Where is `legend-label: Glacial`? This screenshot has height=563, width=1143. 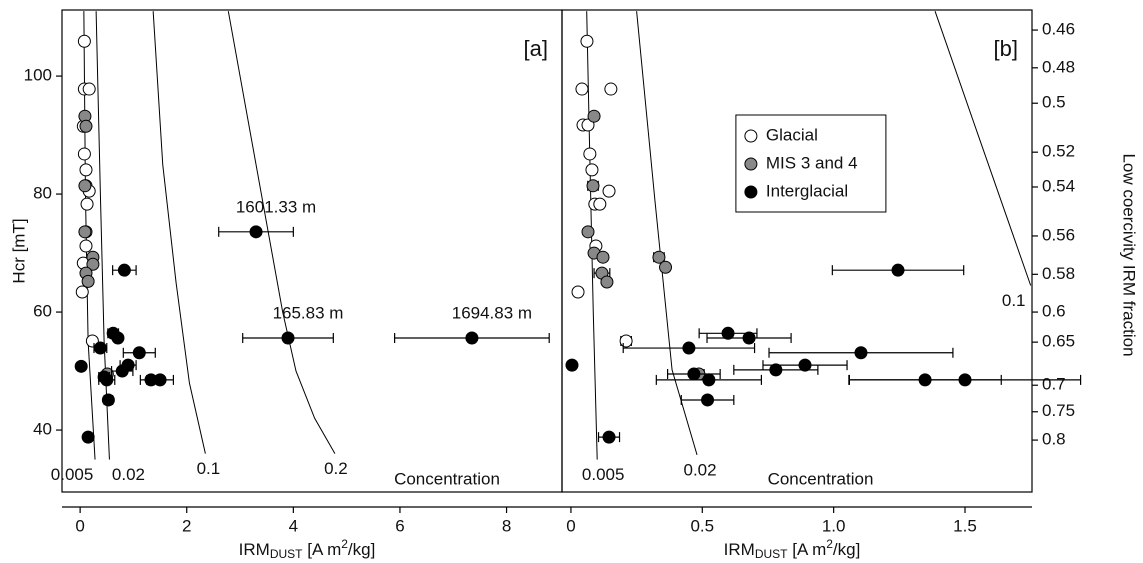 legend-label: Glacial is located at coordinates (792, 134).